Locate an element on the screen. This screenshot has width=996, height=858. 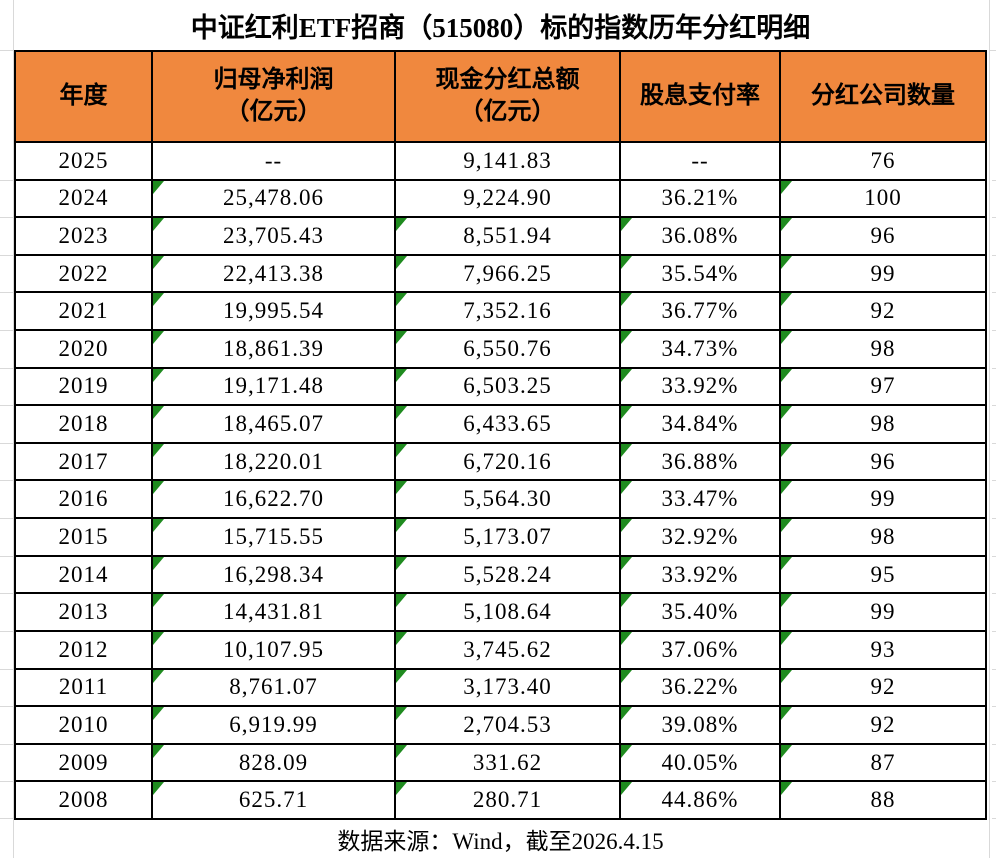
header-year: 年度 is located at coordinates (84, 96).